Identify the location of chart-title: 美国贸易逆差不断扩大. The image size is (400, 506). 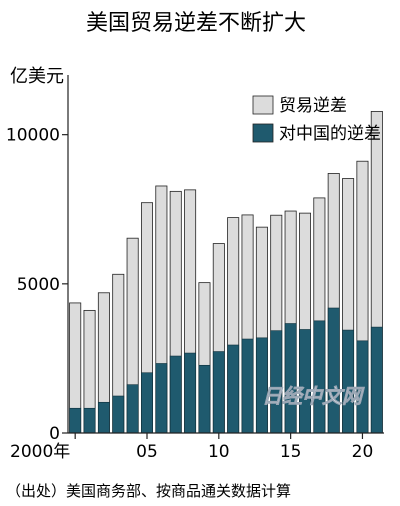
(196, 23).